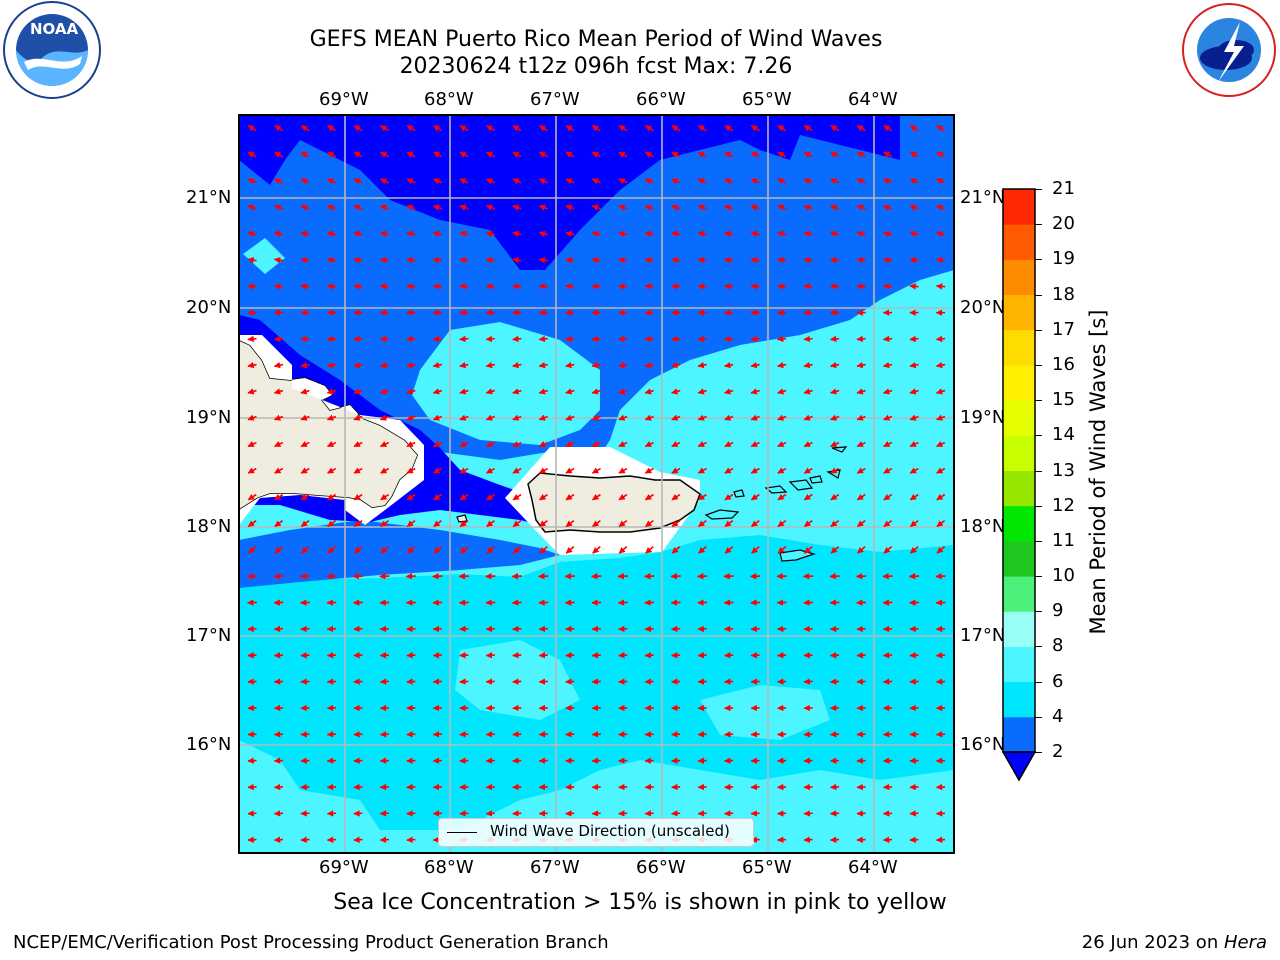 The height and width of the screenshot is (960, 1280). I want to click on colorbar-tick-label: 17, so click(1063, 329).